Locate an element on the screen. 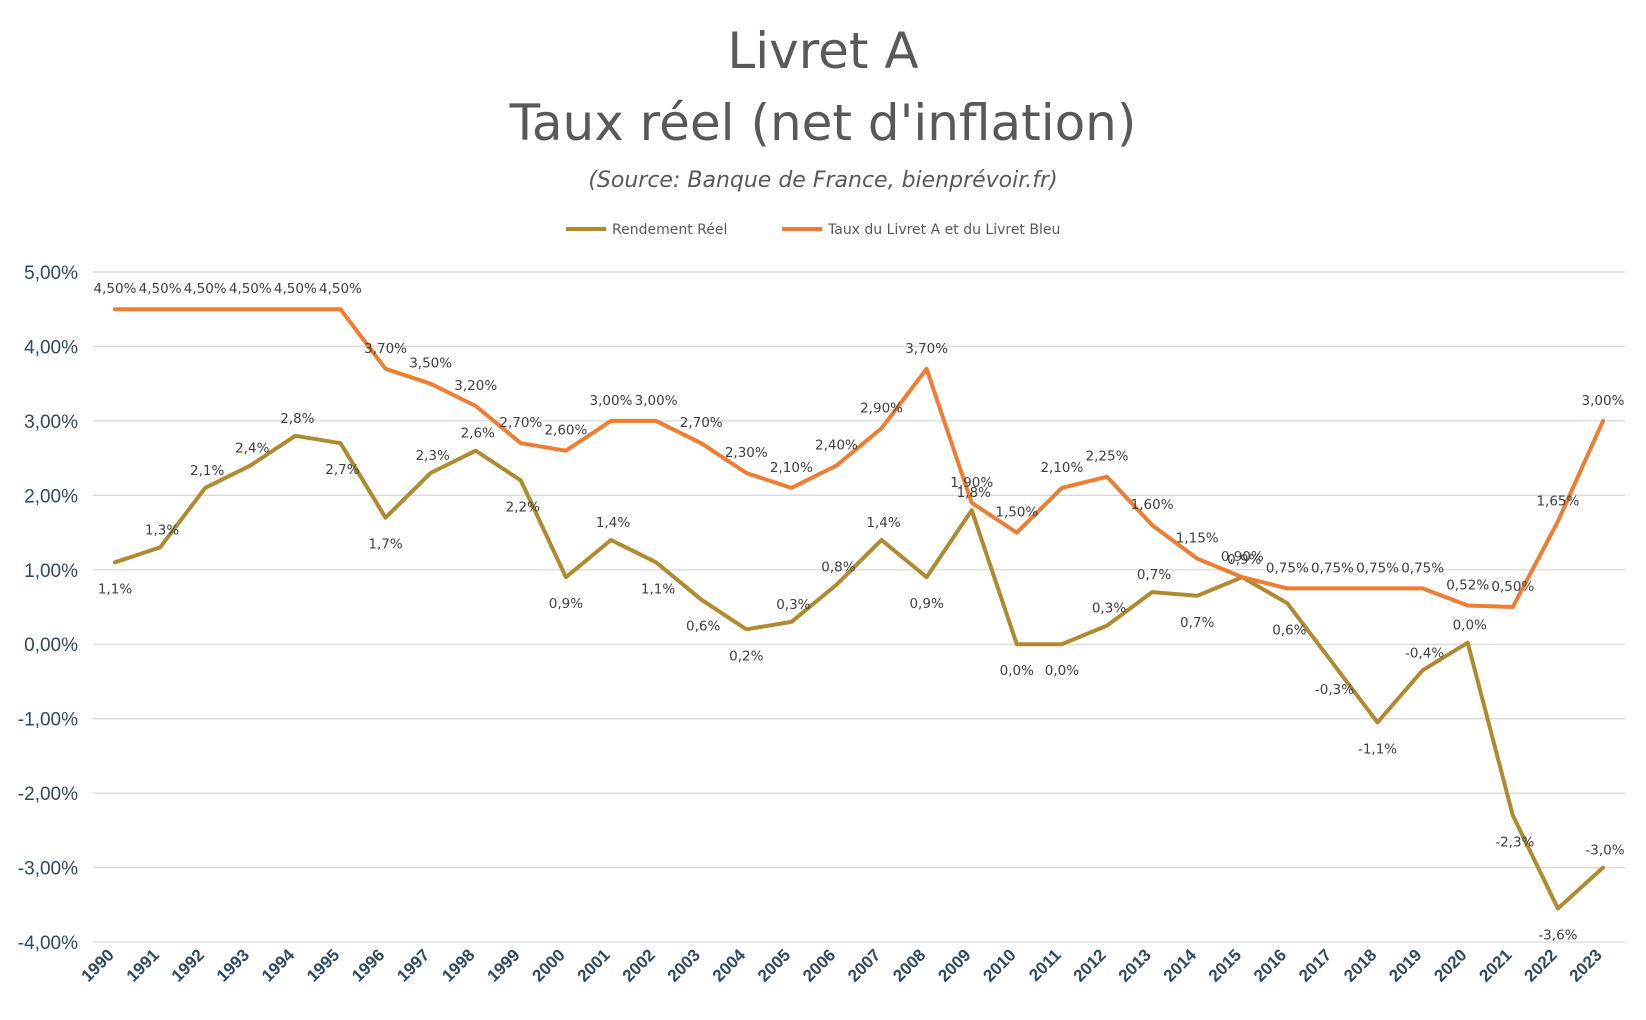 This screenshot has height=1020, width=1646. x-tick-label: 2008 is located at coordinates (909, 965).